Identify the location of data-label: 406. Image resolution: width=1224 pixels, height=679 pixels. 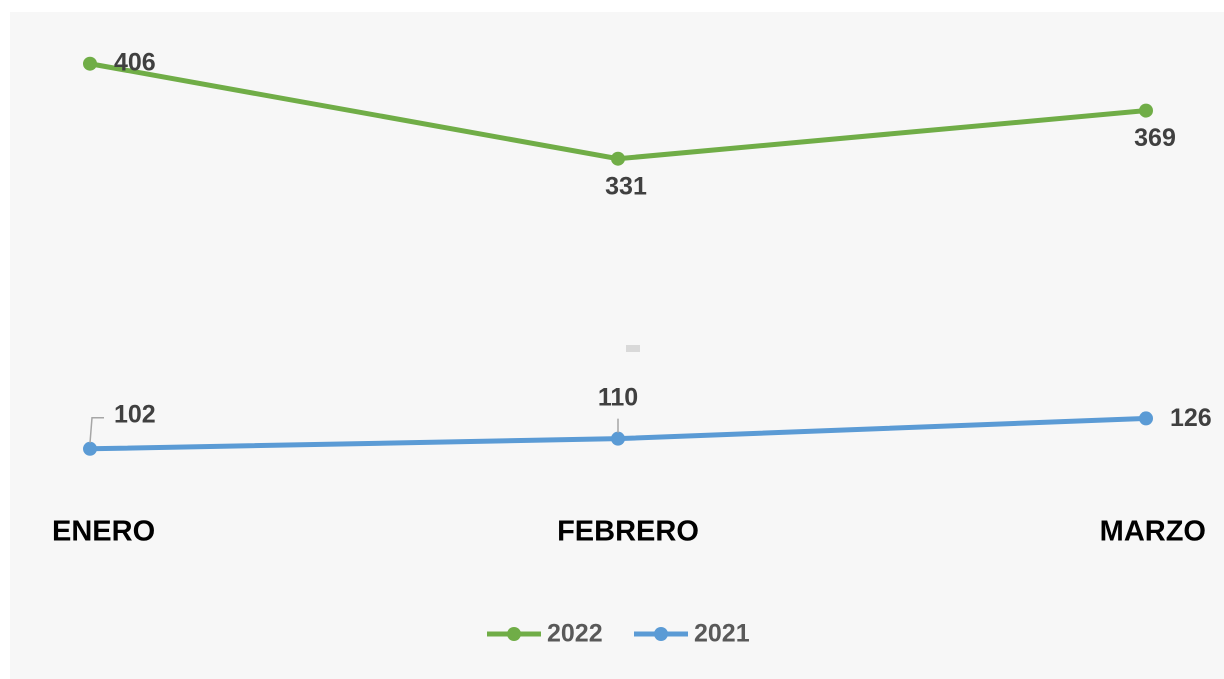
(135, 62).